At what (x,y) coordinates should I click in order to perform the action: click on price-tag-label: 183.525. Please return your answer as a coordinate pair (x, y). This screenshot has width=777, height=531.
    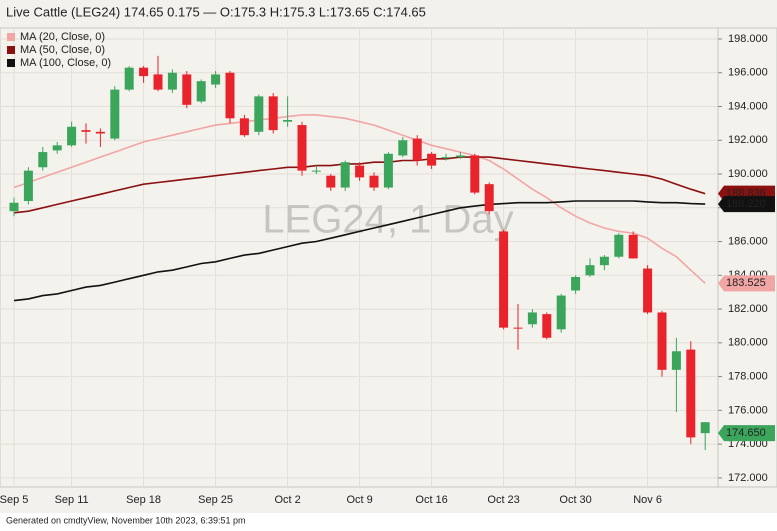
    Looking at the image, I should click on (746, 283).